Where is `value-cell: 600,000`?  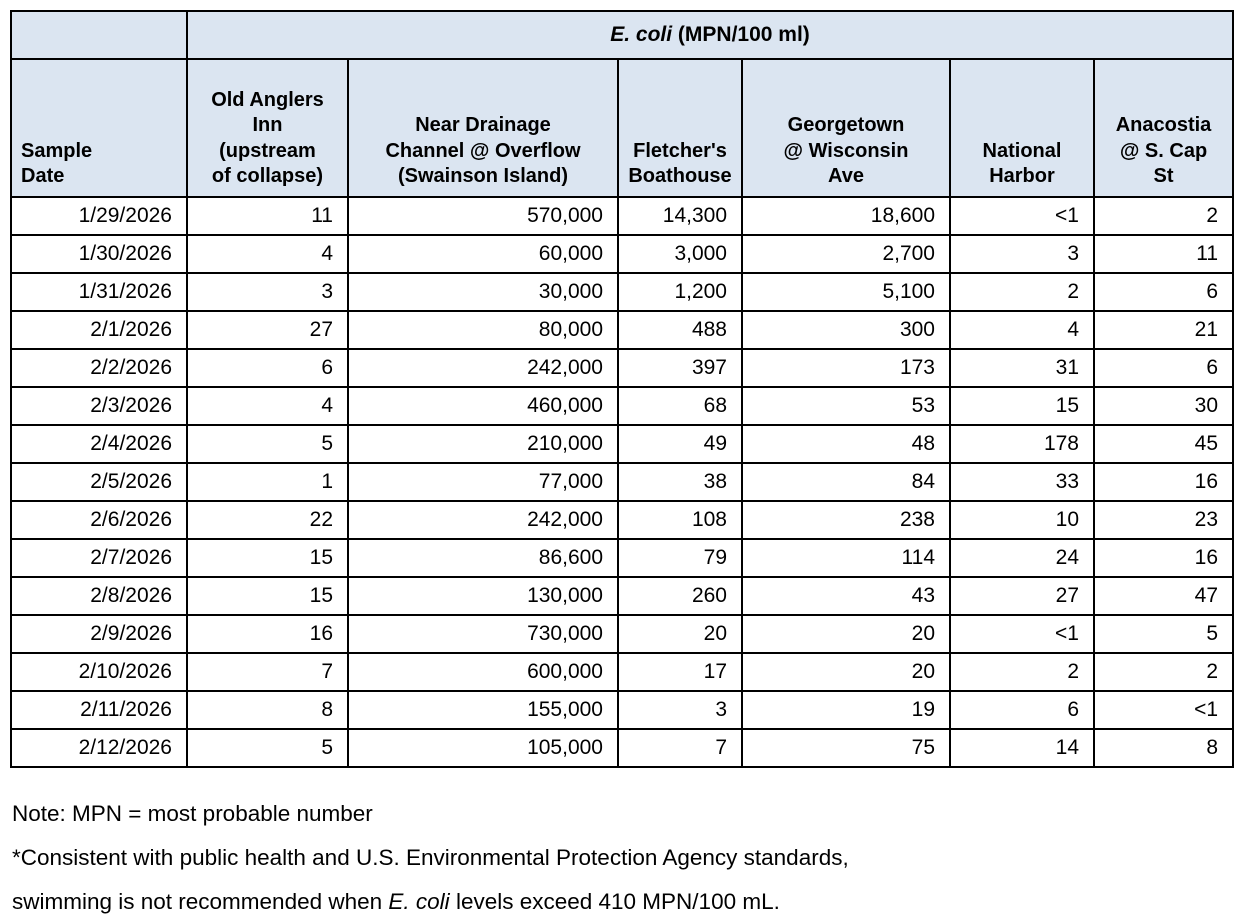
value-cell: 600,000 is located at coordinates (483, 672).